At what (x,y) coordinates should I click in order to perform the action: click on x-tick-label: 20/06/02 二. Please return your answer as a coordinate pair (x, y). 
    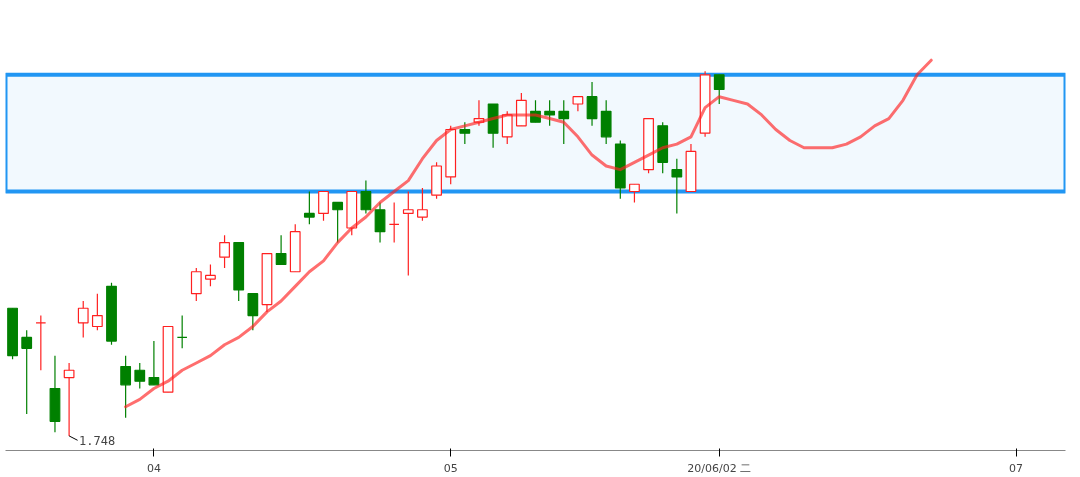
    Looking at the image, I should click on (719, 468).